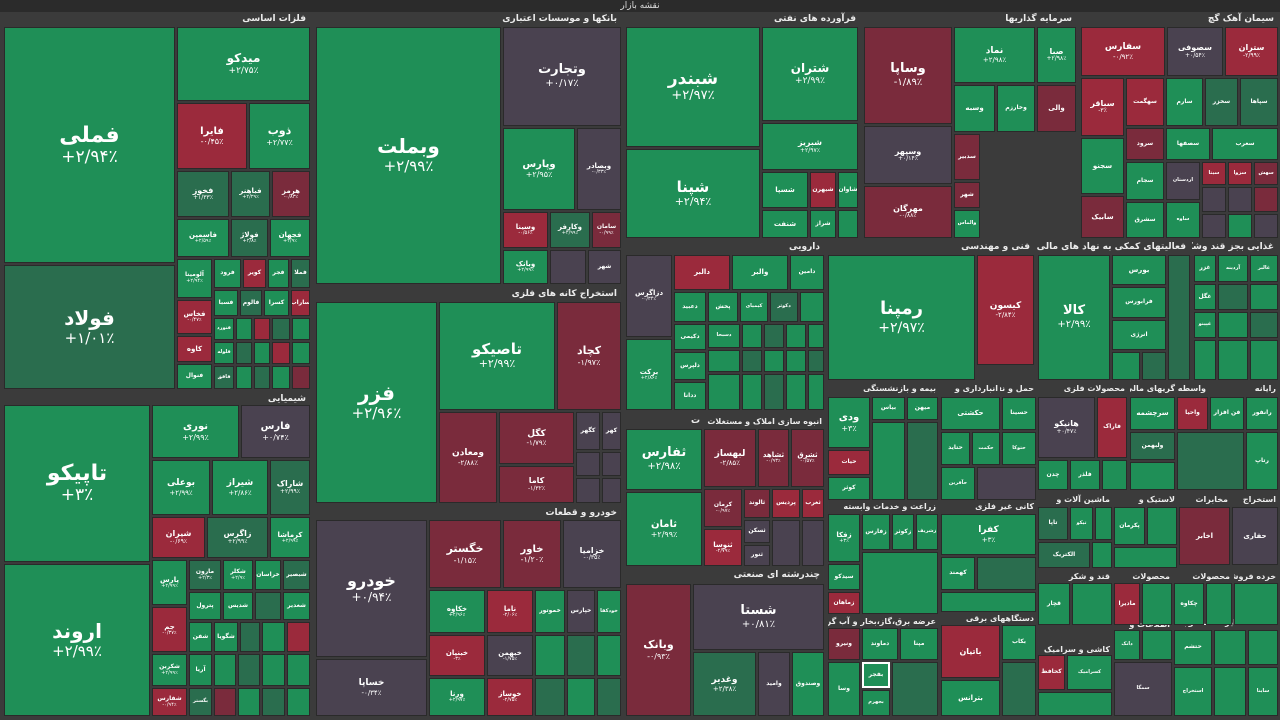 The image size is (1280, 720). I want to click on stock-tile: نوری +۲/۹۹٪, so click(195, 431).